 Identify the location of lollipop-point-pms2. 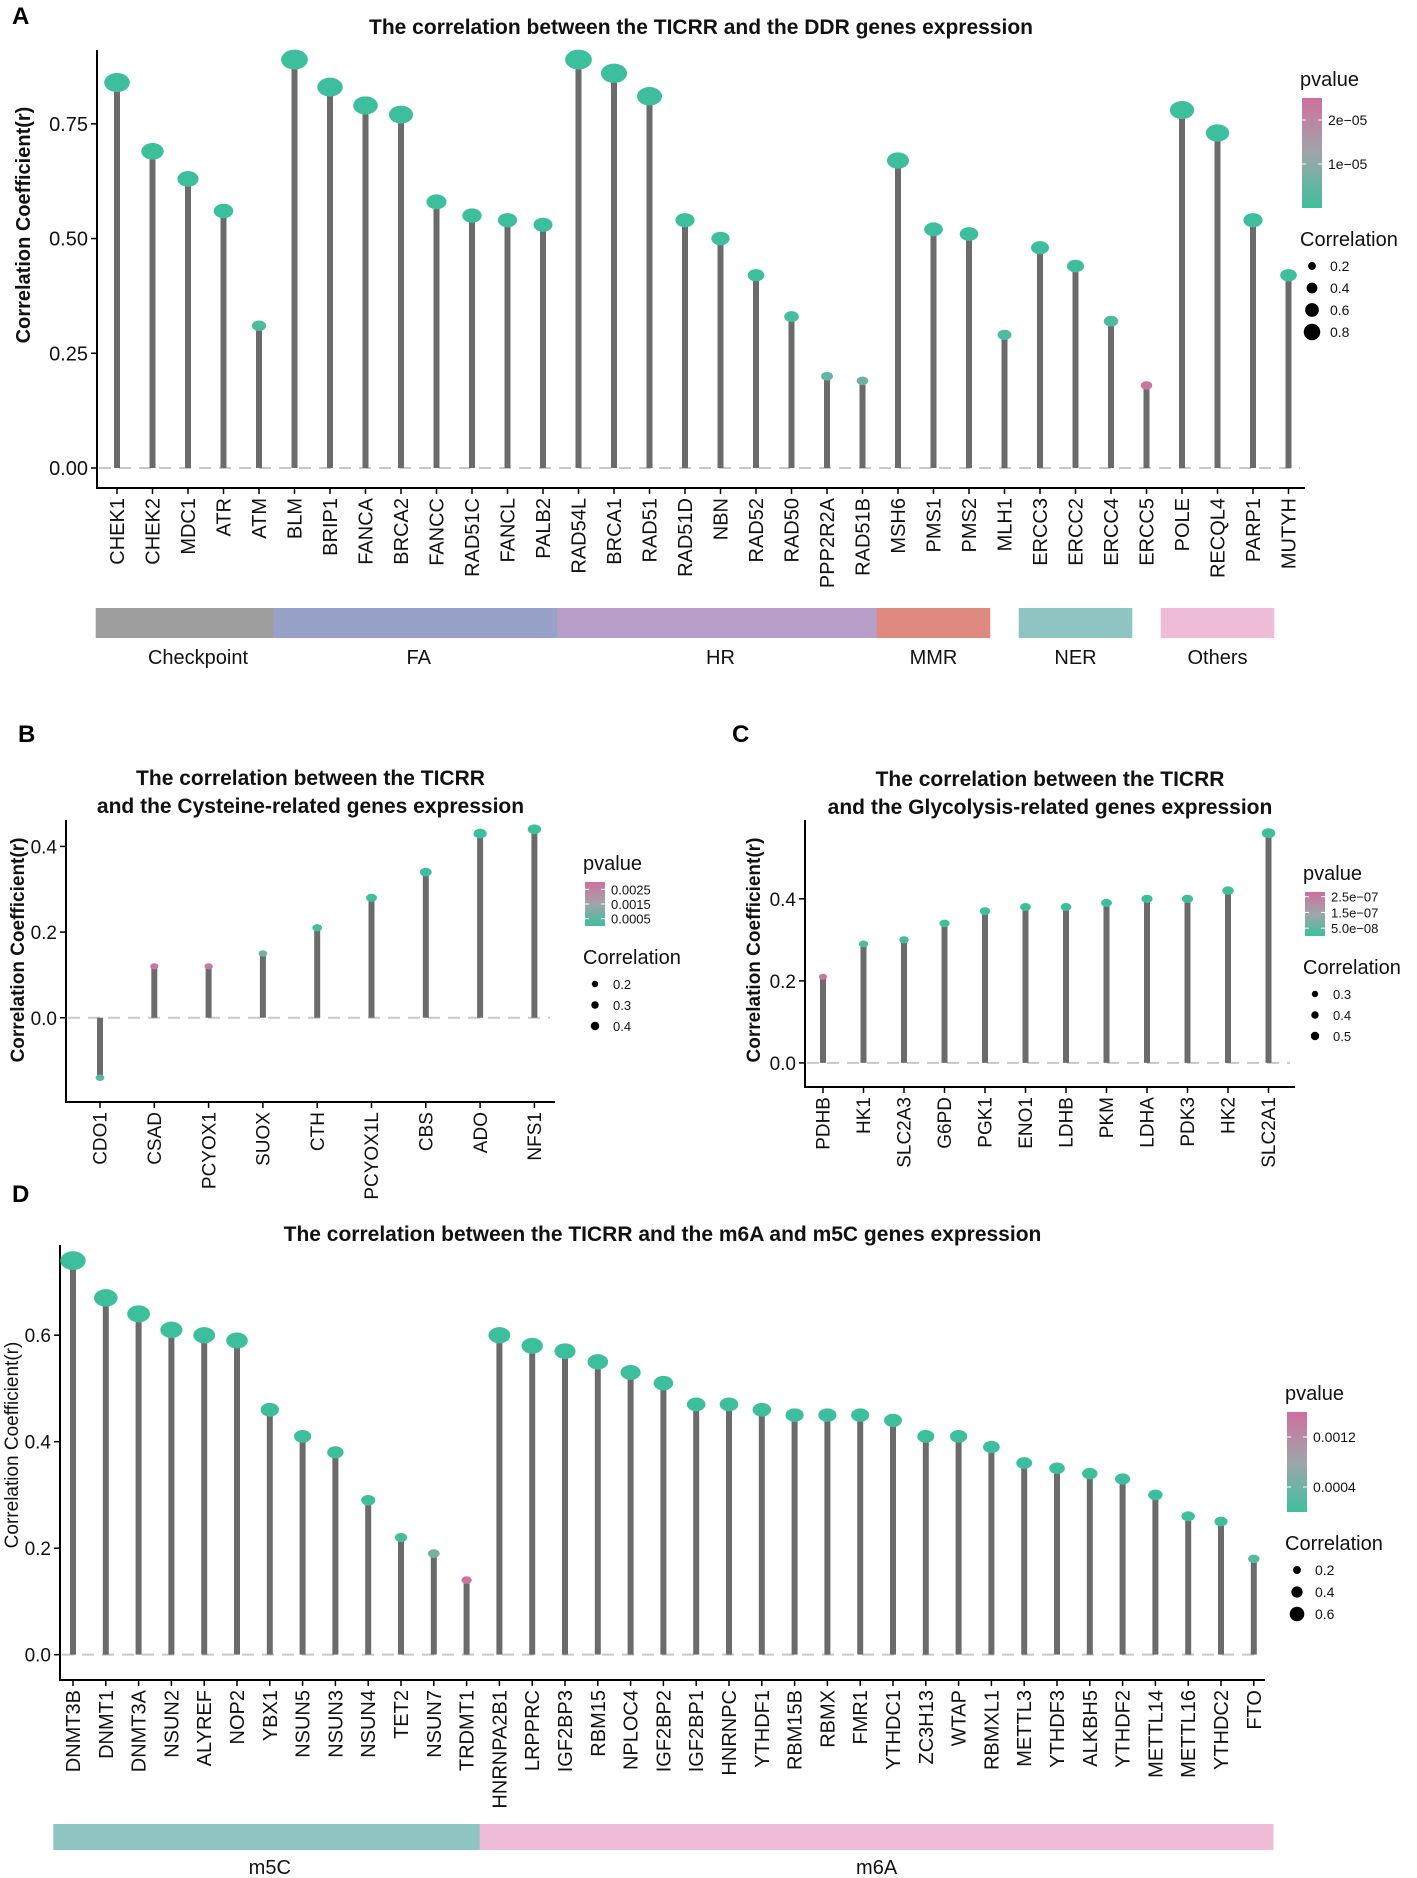
(969, 234).